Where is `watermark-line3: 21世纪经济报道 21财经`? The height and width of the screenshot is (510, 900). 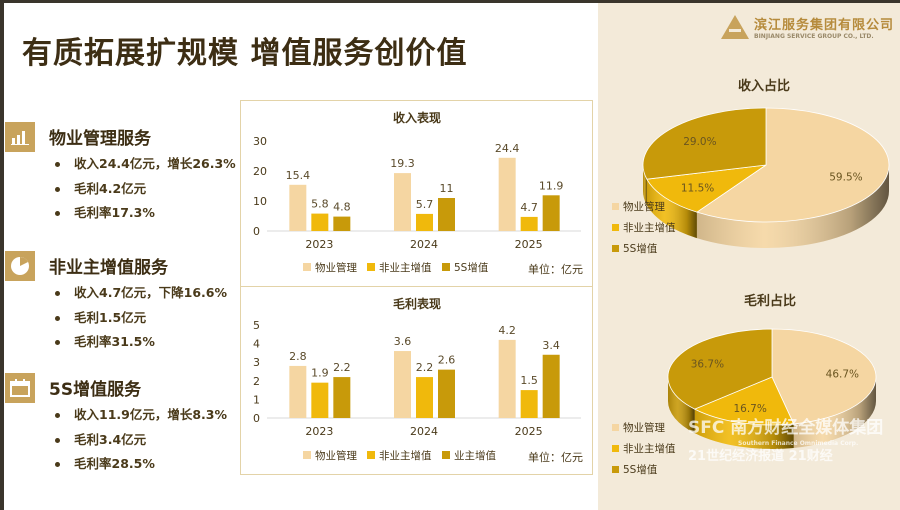 watermark-line3: 21世纪经济报道 21财经 is located at coordinates (760, 456).